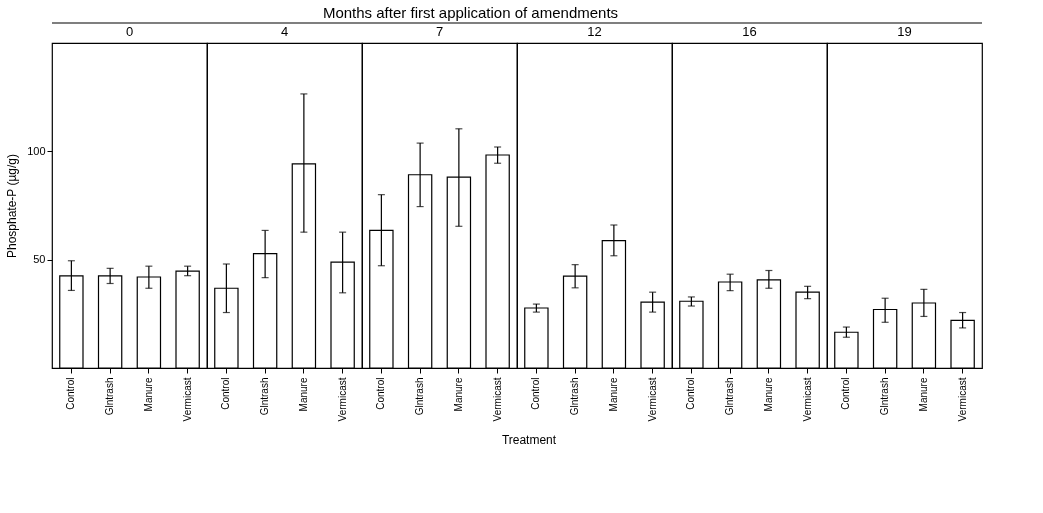  I want to click on y-tick-label: 100, so click(36, 150).